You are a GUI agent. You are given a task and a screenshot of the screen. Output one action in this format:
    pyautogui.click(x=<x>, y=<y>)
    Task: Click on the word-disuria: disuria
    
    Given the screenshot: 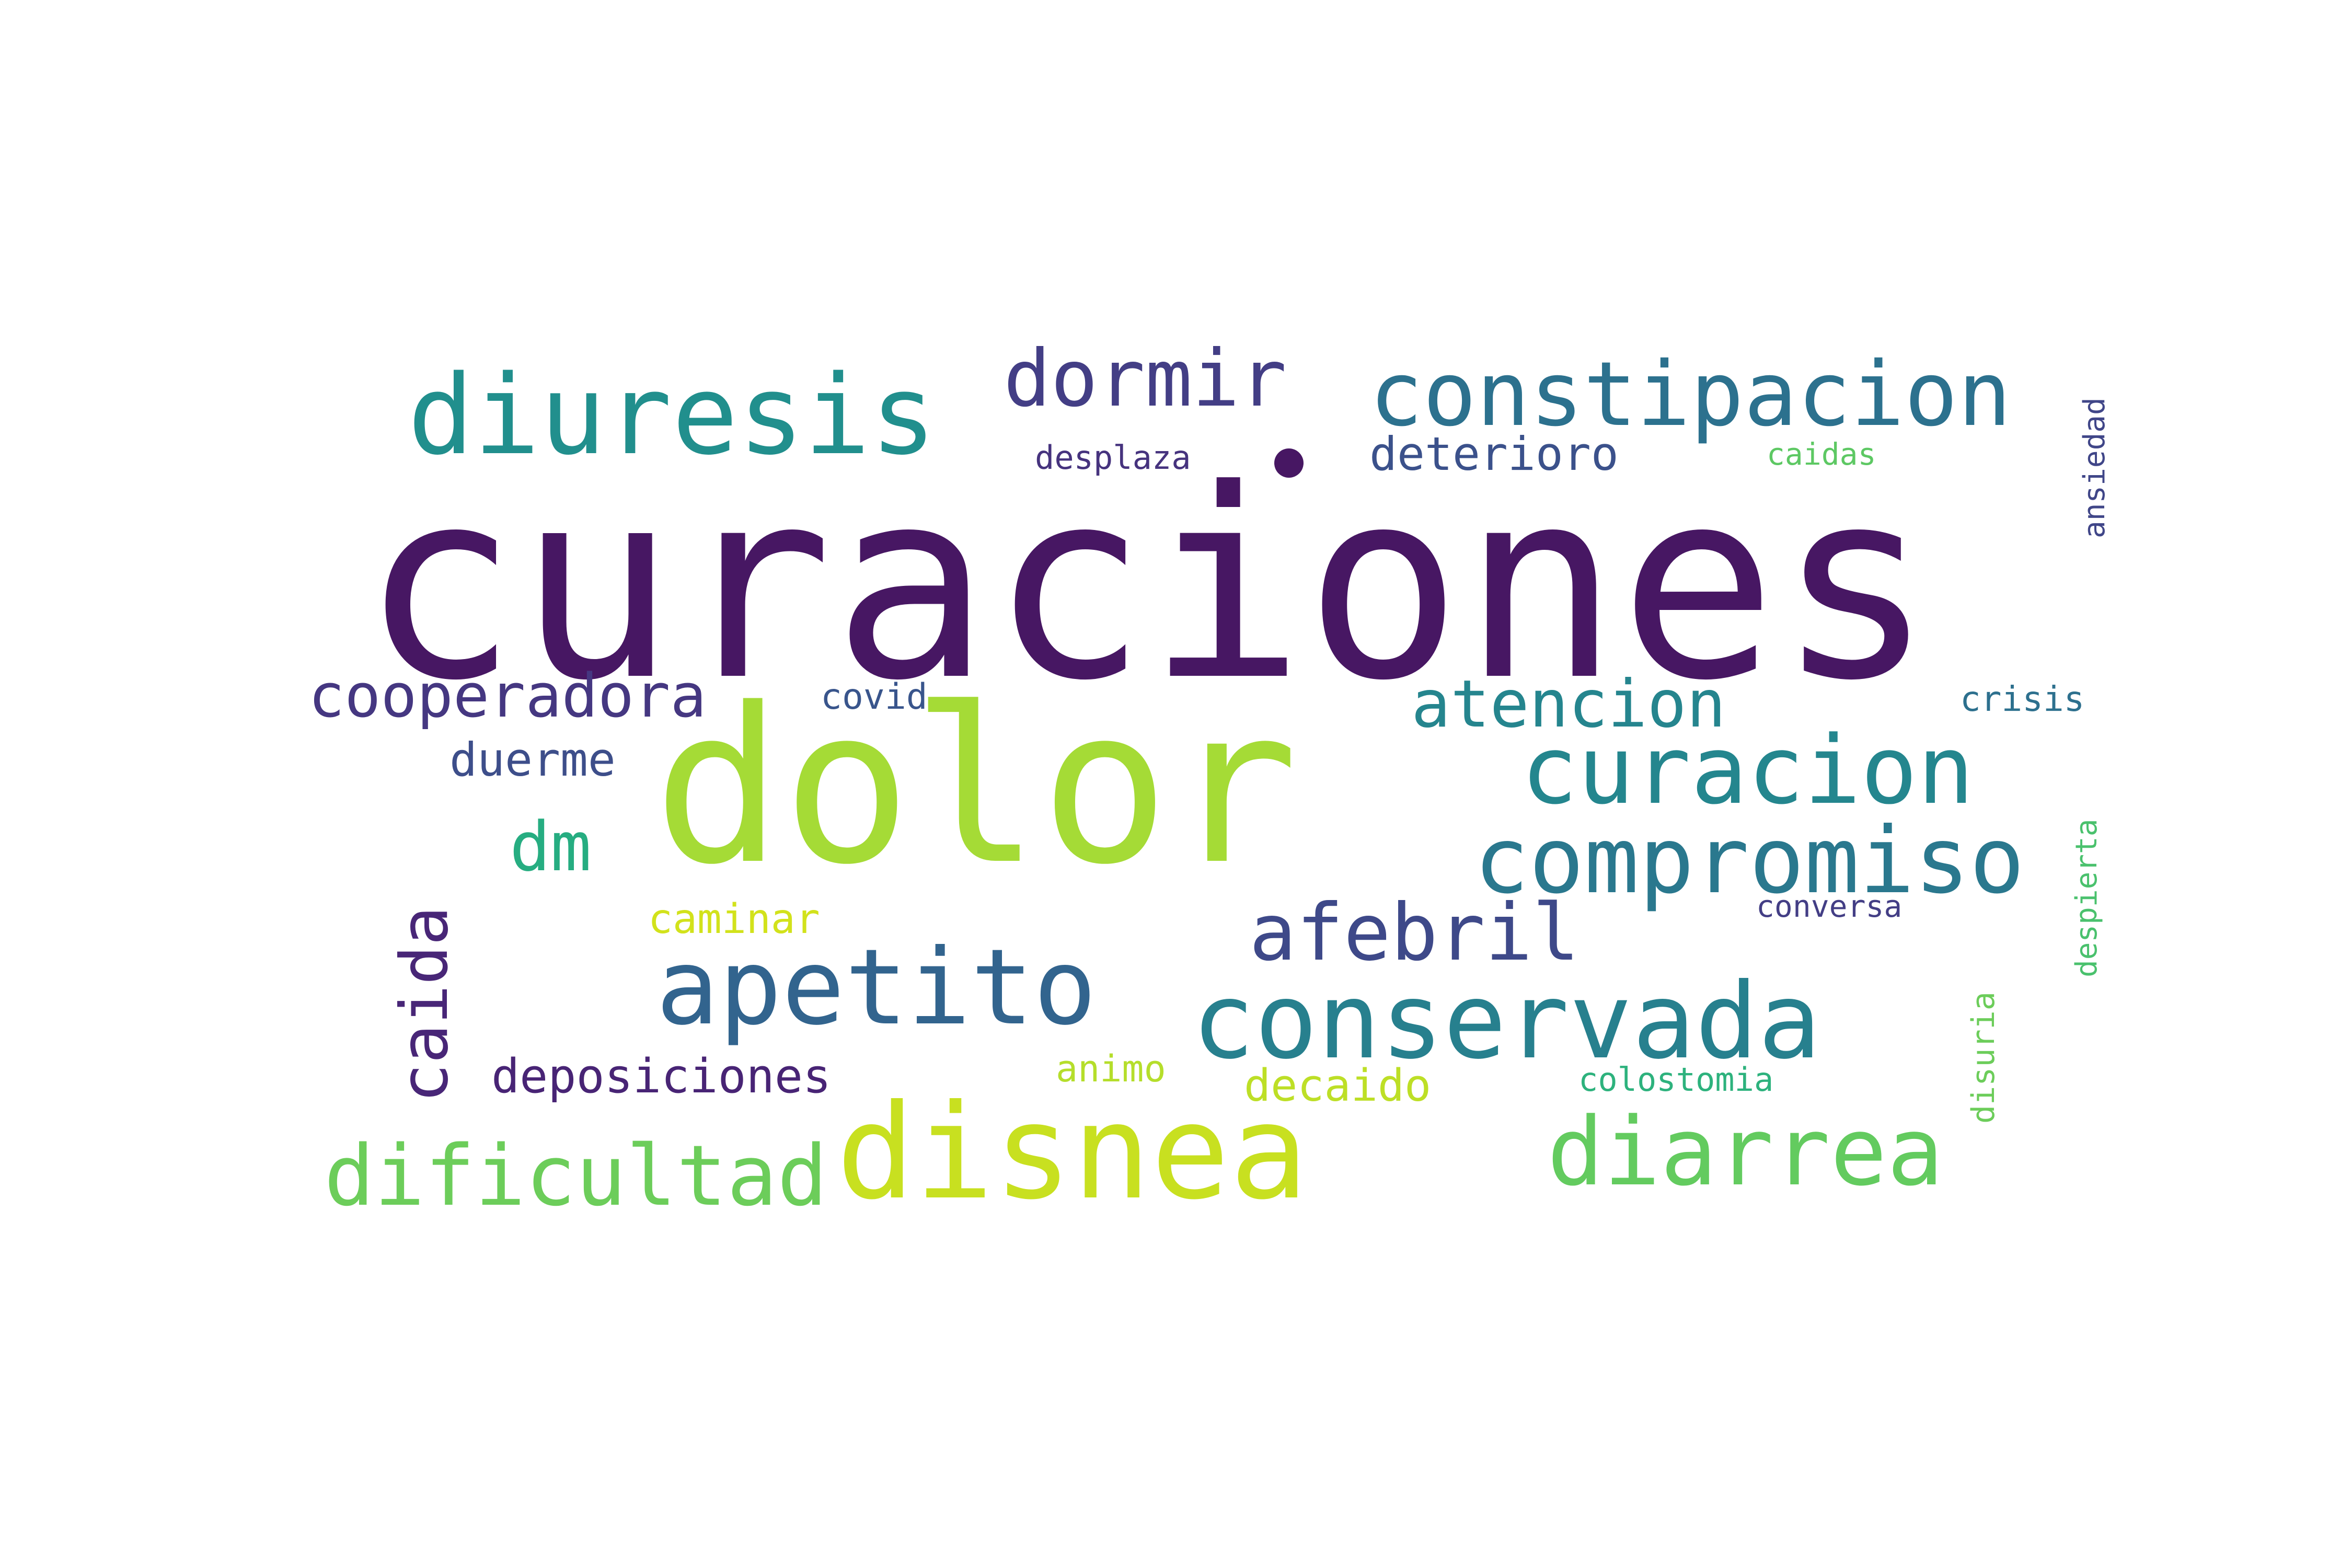 What is the action you would take?
    pyautogui.click(x=1983, y=1057)
    